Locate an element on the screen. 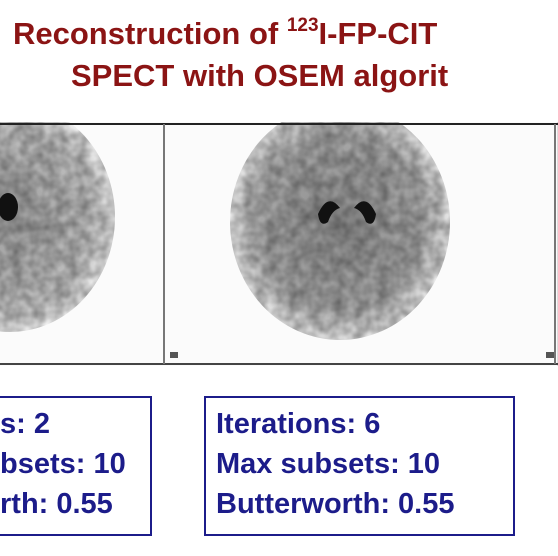 The image size is (558, 556). title-text: Reconstruction of is located at coordinates (150, 33).